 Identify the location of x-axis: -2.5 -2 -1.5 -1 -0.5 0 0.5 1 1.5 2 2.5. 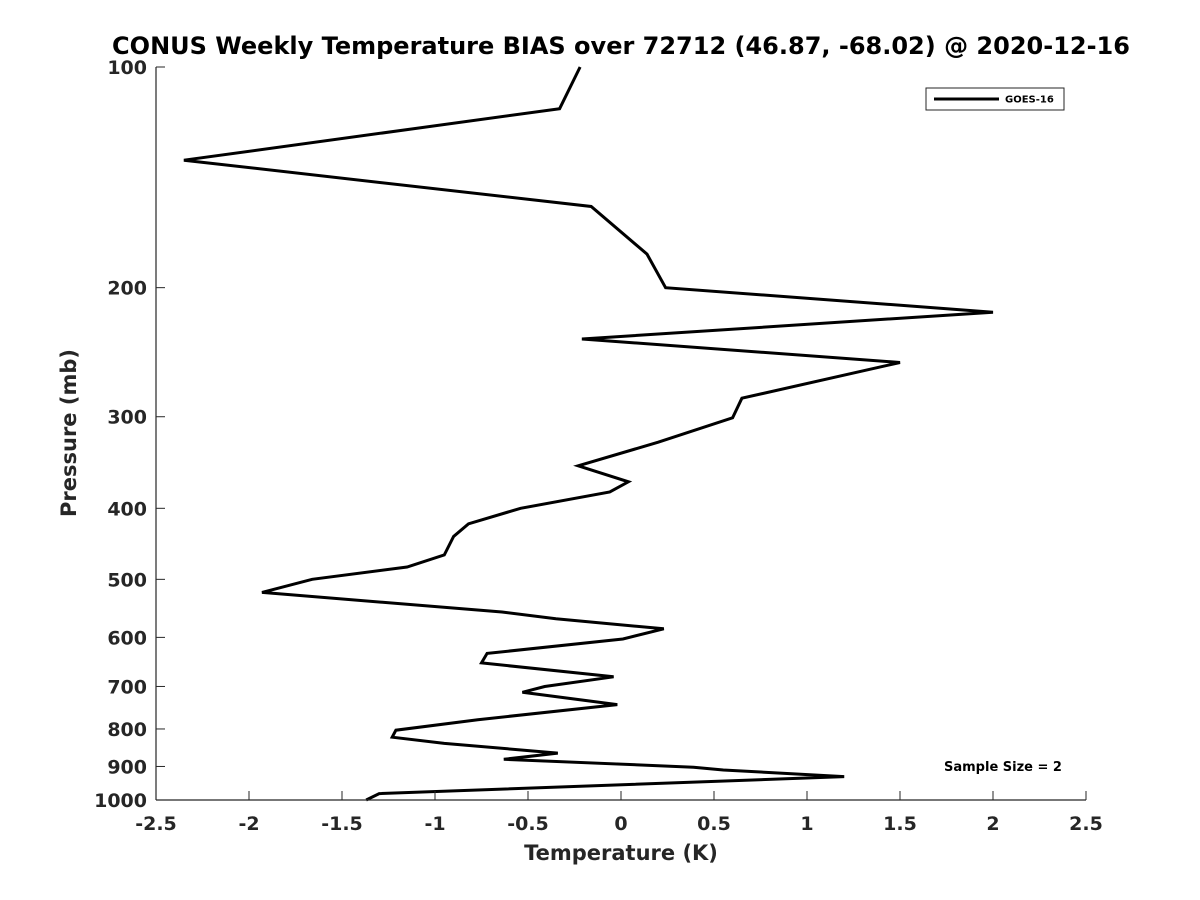
(619, 813).